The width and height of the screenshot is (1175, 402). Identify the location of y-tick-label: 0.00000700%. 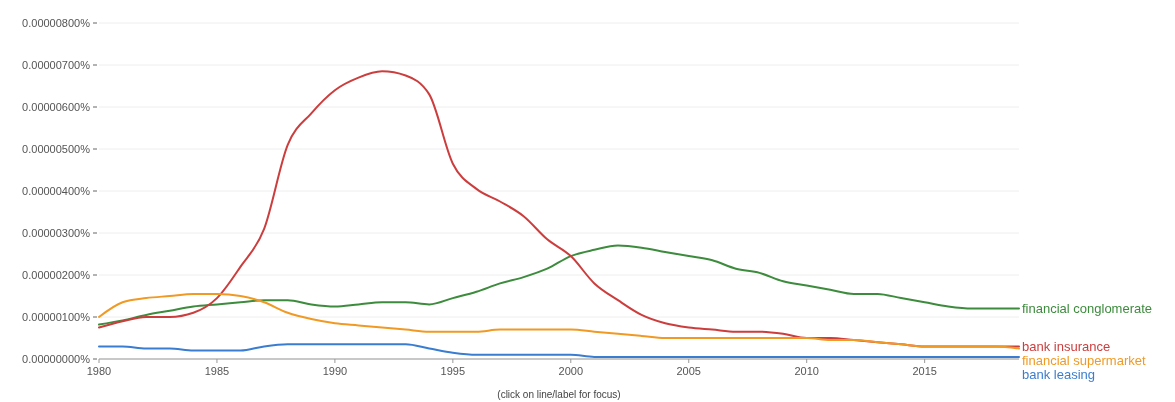
(56, 64).